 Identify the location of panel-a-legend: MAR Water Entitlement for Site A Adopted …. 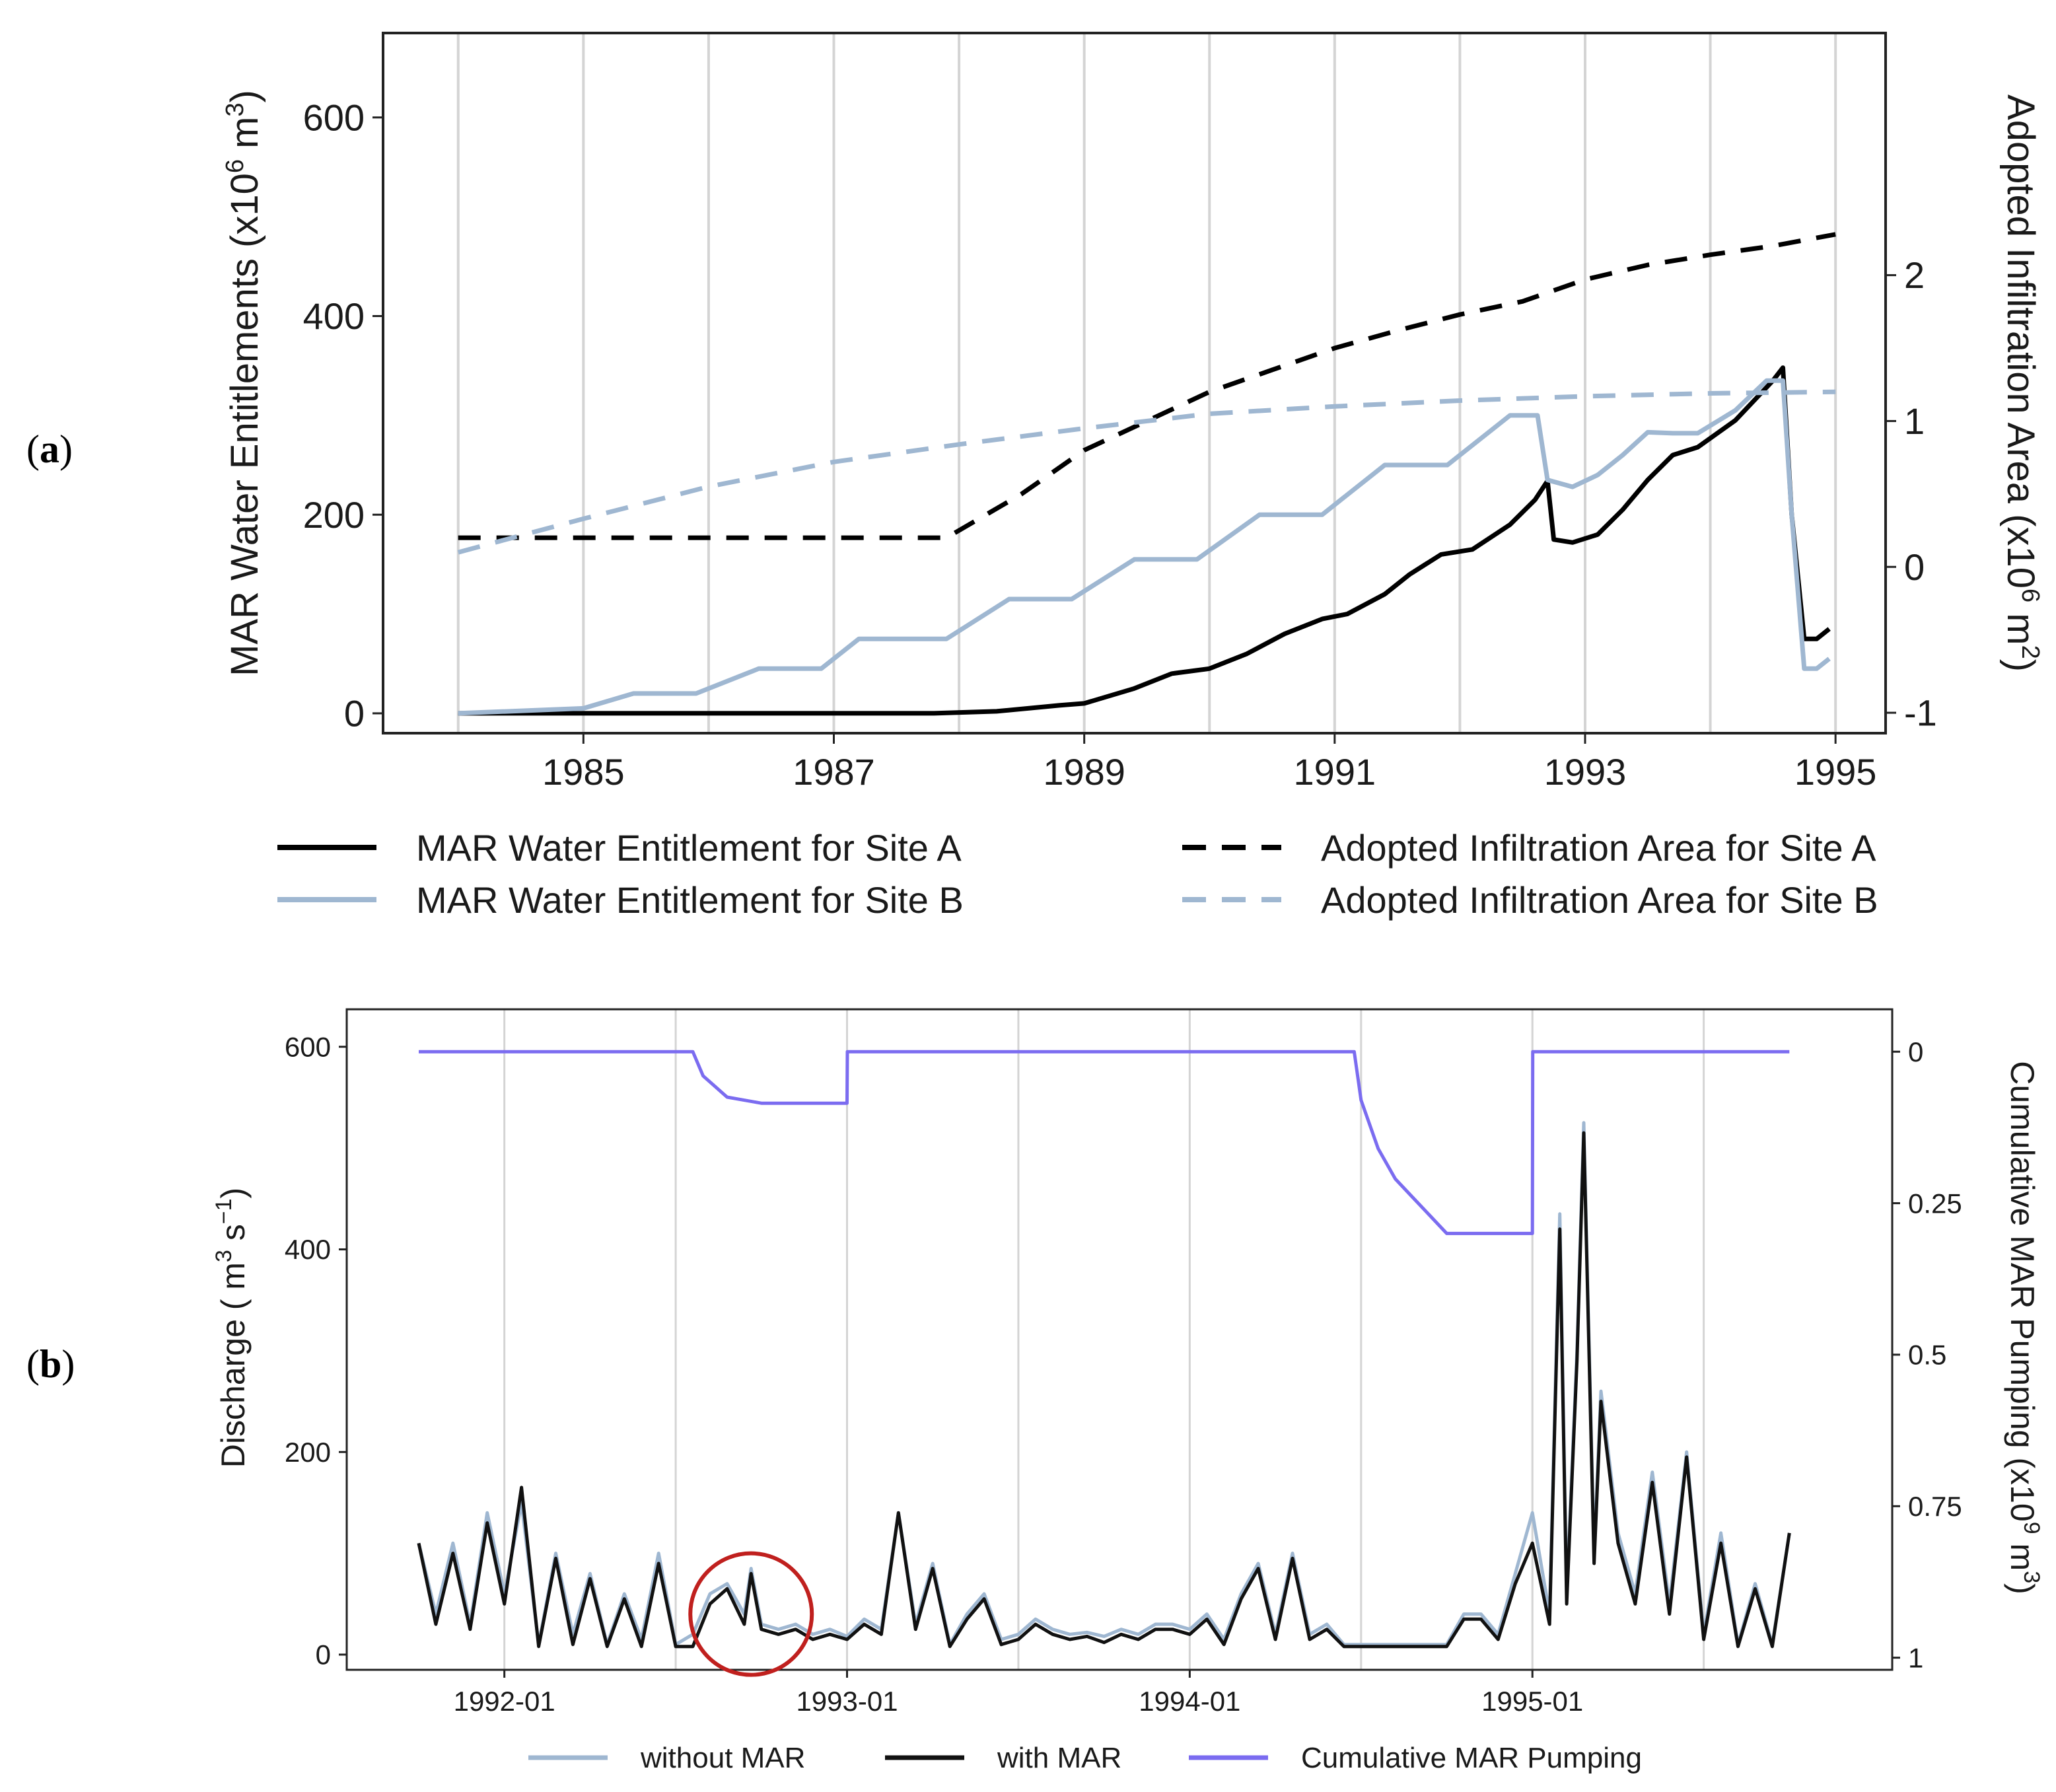
(1077, 874).